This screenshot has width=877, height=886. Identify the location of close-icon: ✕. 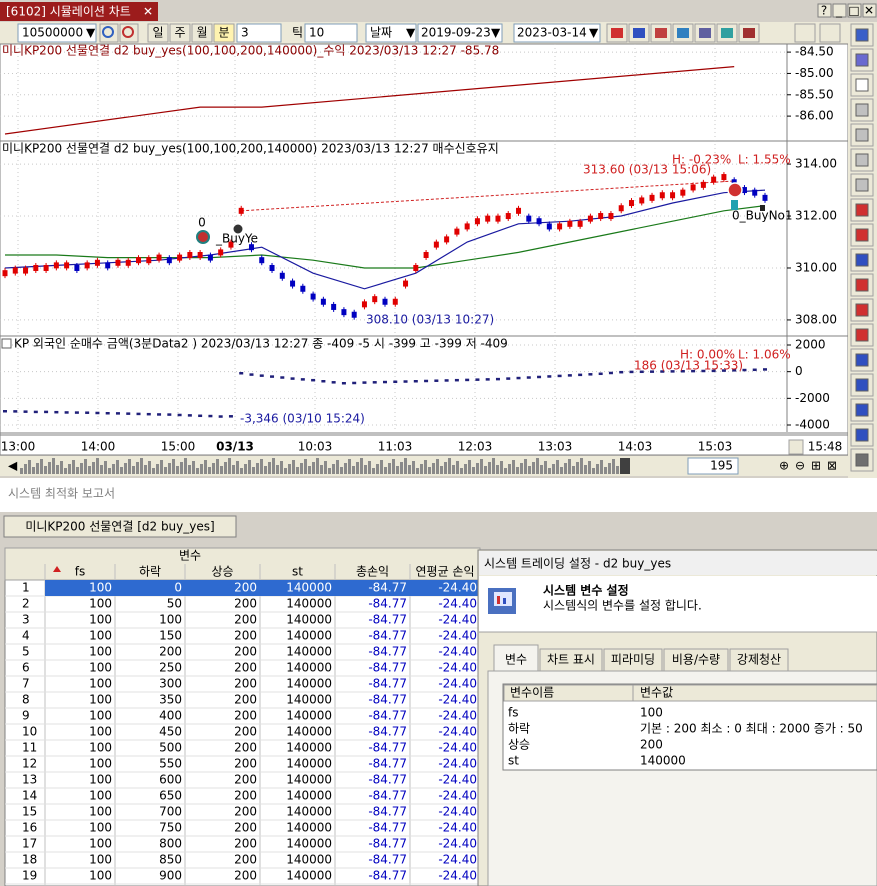
(148, 12).